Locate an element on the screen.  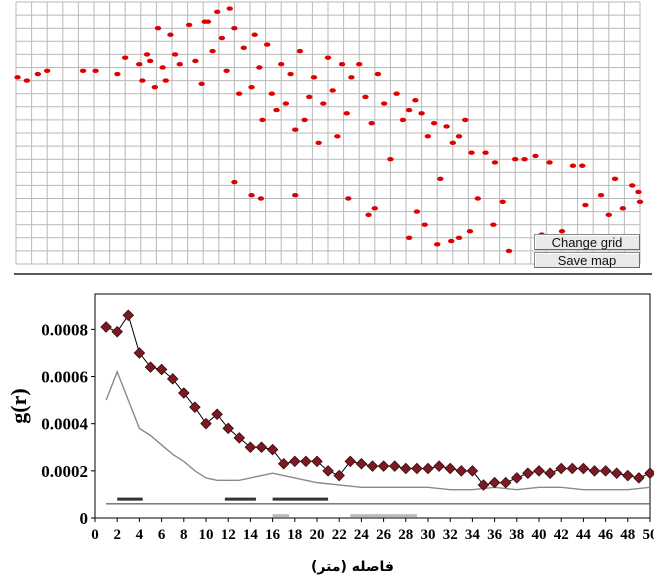
change-grid-button: Change grid is located at coordinates (587, 242).